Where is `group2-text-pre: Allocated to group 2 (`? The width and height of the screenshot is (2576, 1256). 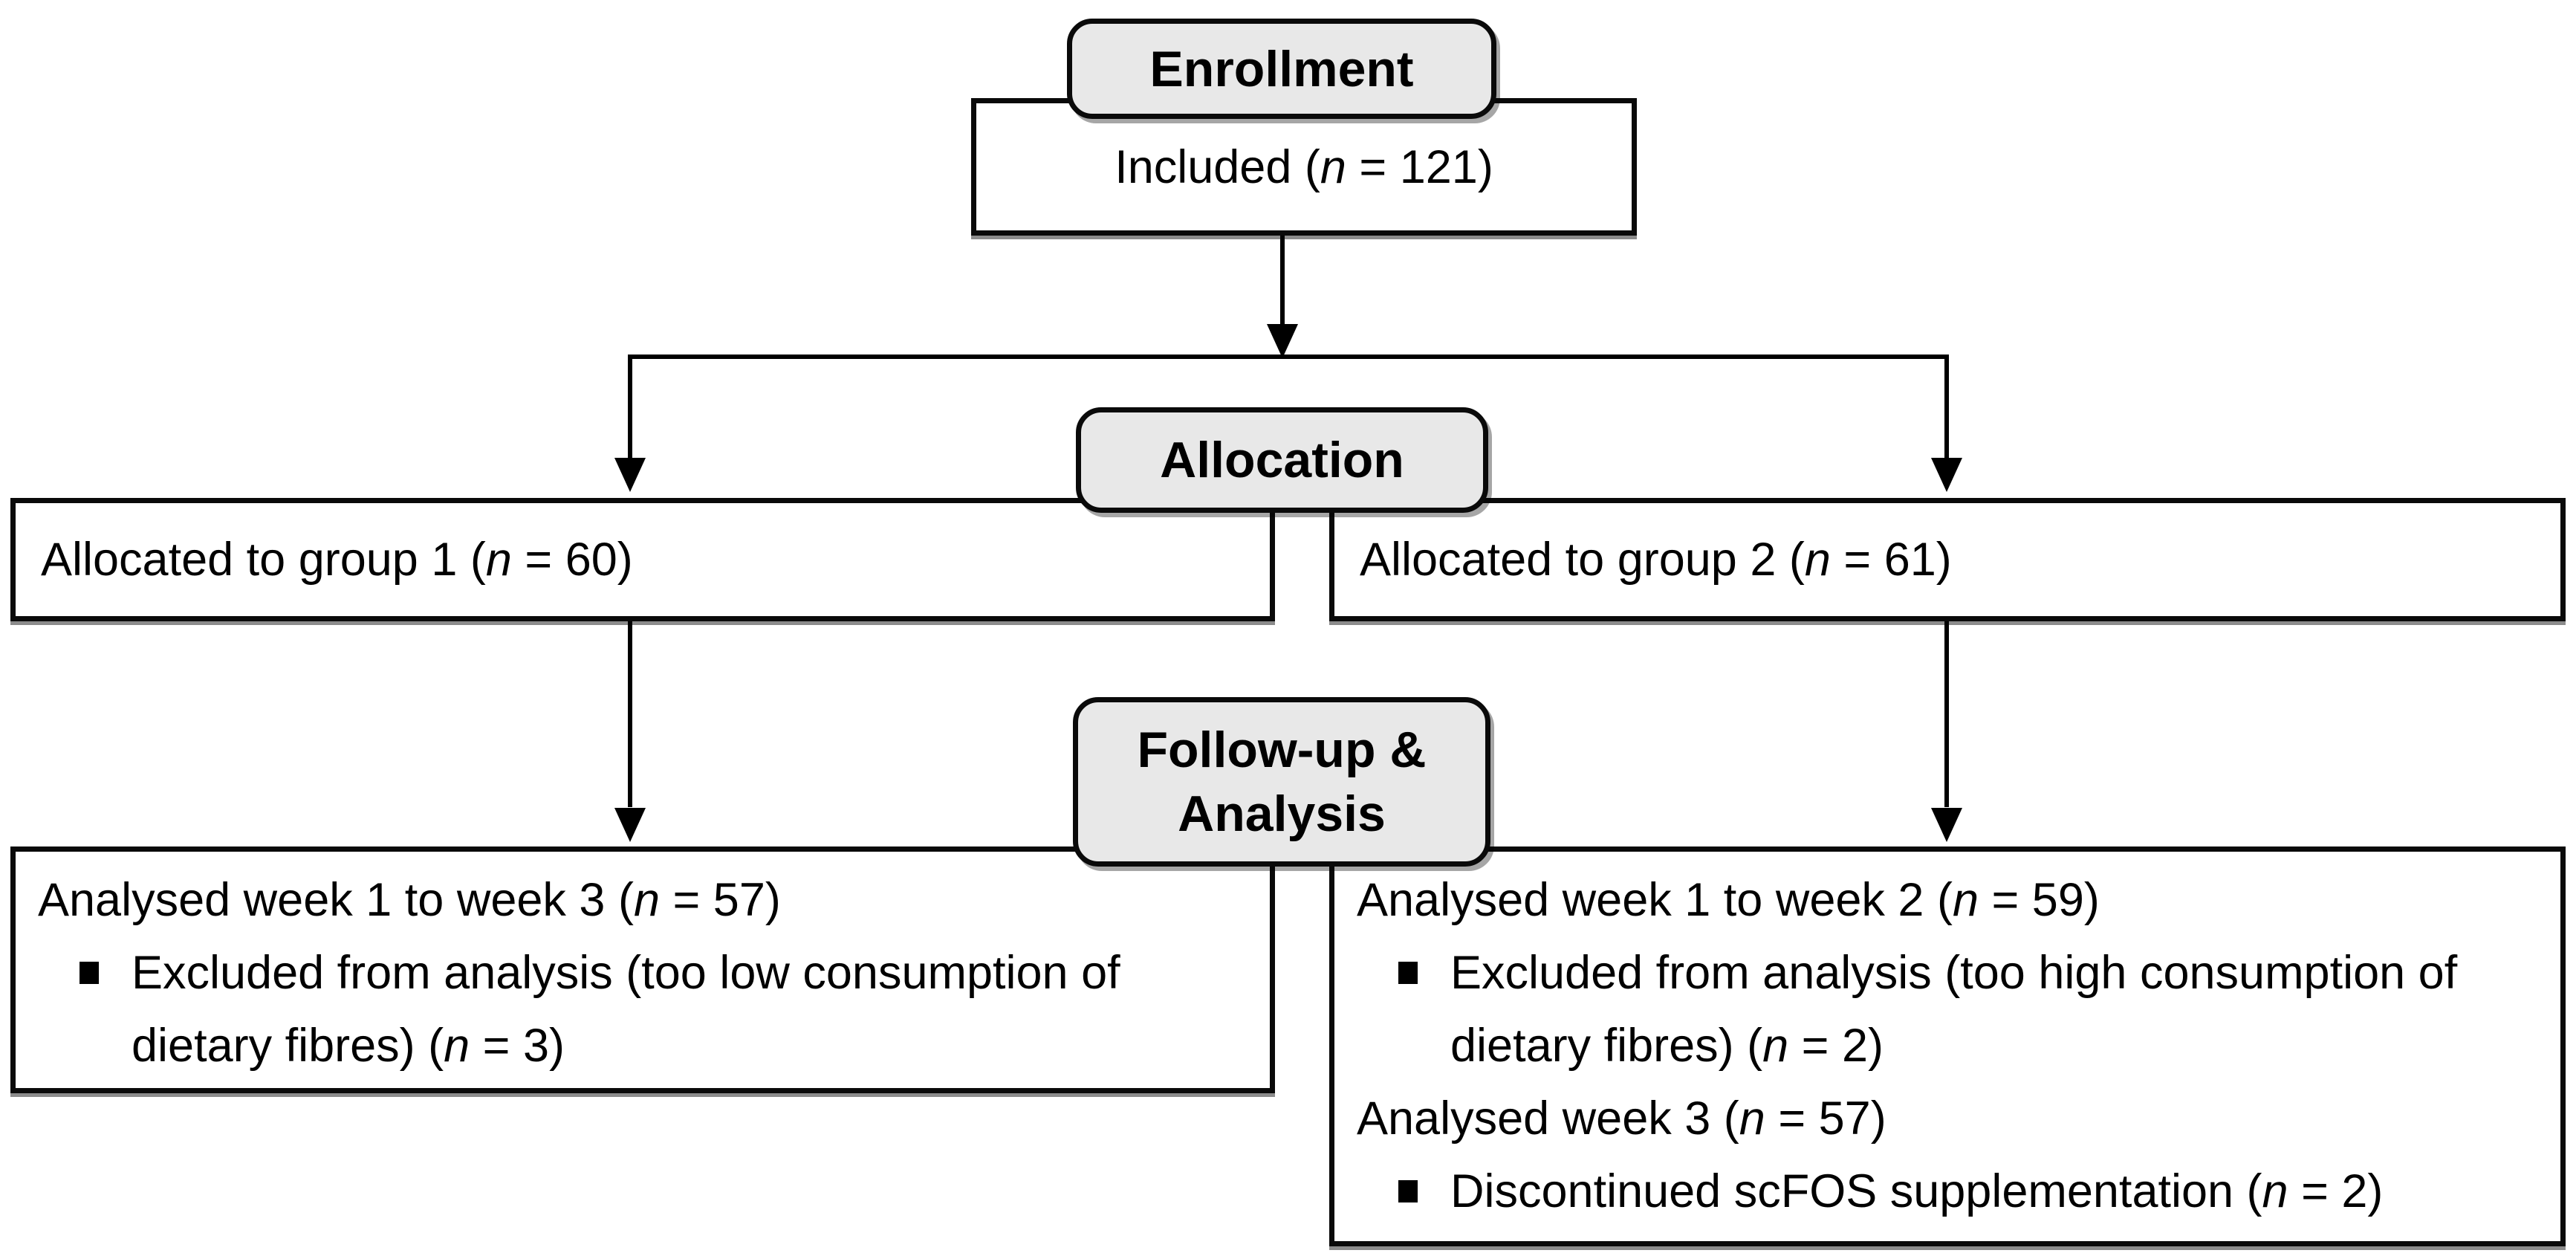
group2-text-pre: Allocated to group 2 ( is located at coordinates (1582, 560).